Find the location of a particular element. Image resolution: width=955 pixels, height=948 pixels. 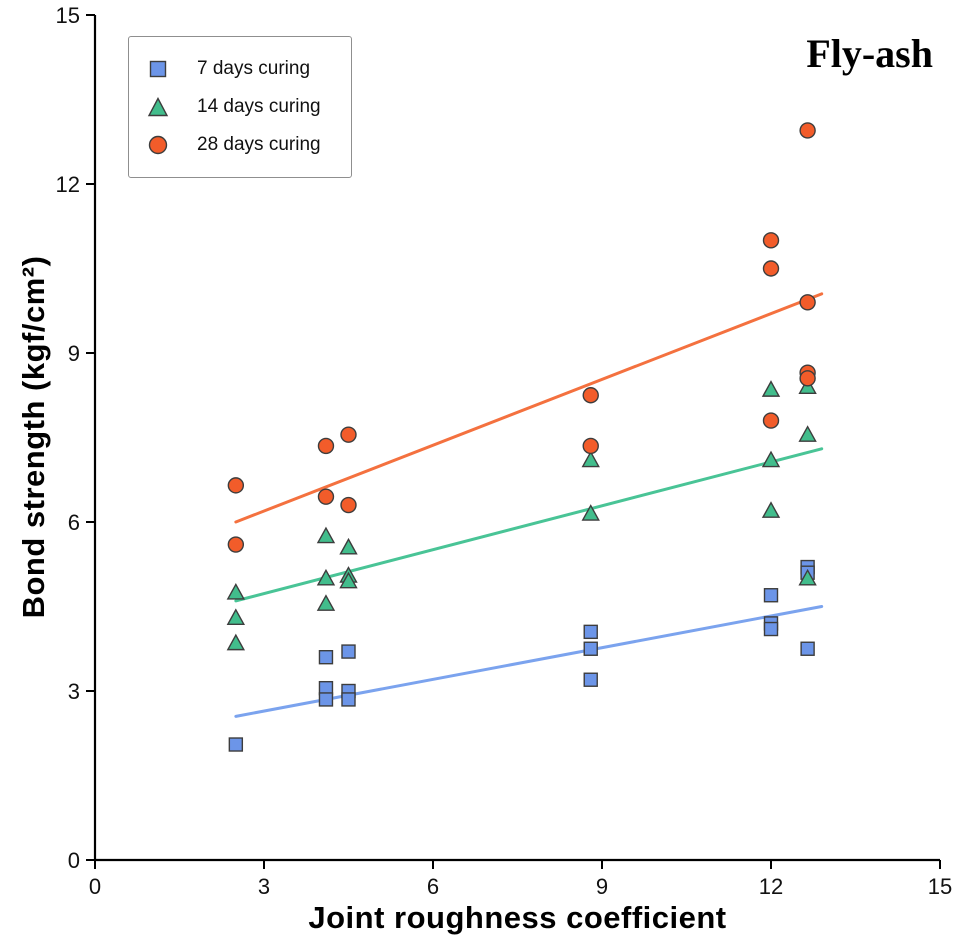

y-tick-label: 0 is located at coordinates (74, 860).